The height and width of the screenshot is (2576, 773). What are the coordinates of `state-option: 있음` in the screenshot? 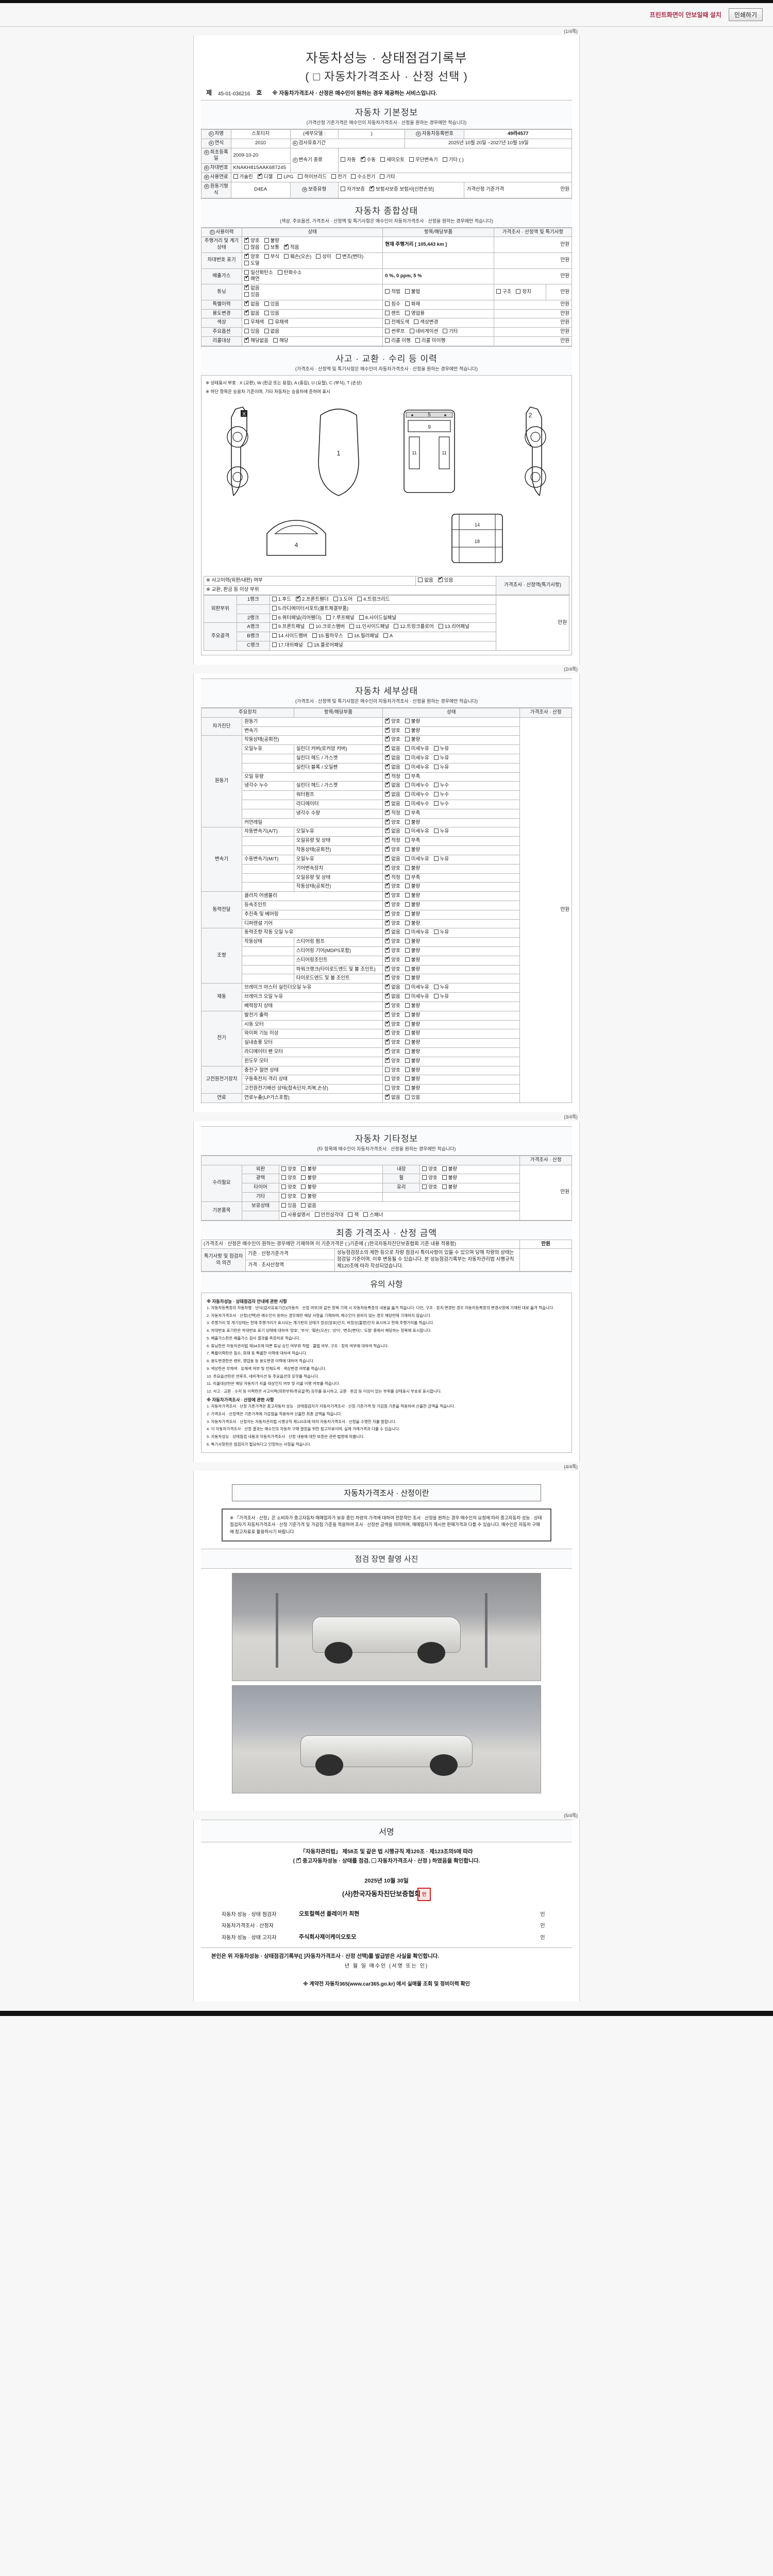 It's located at (271, 313).